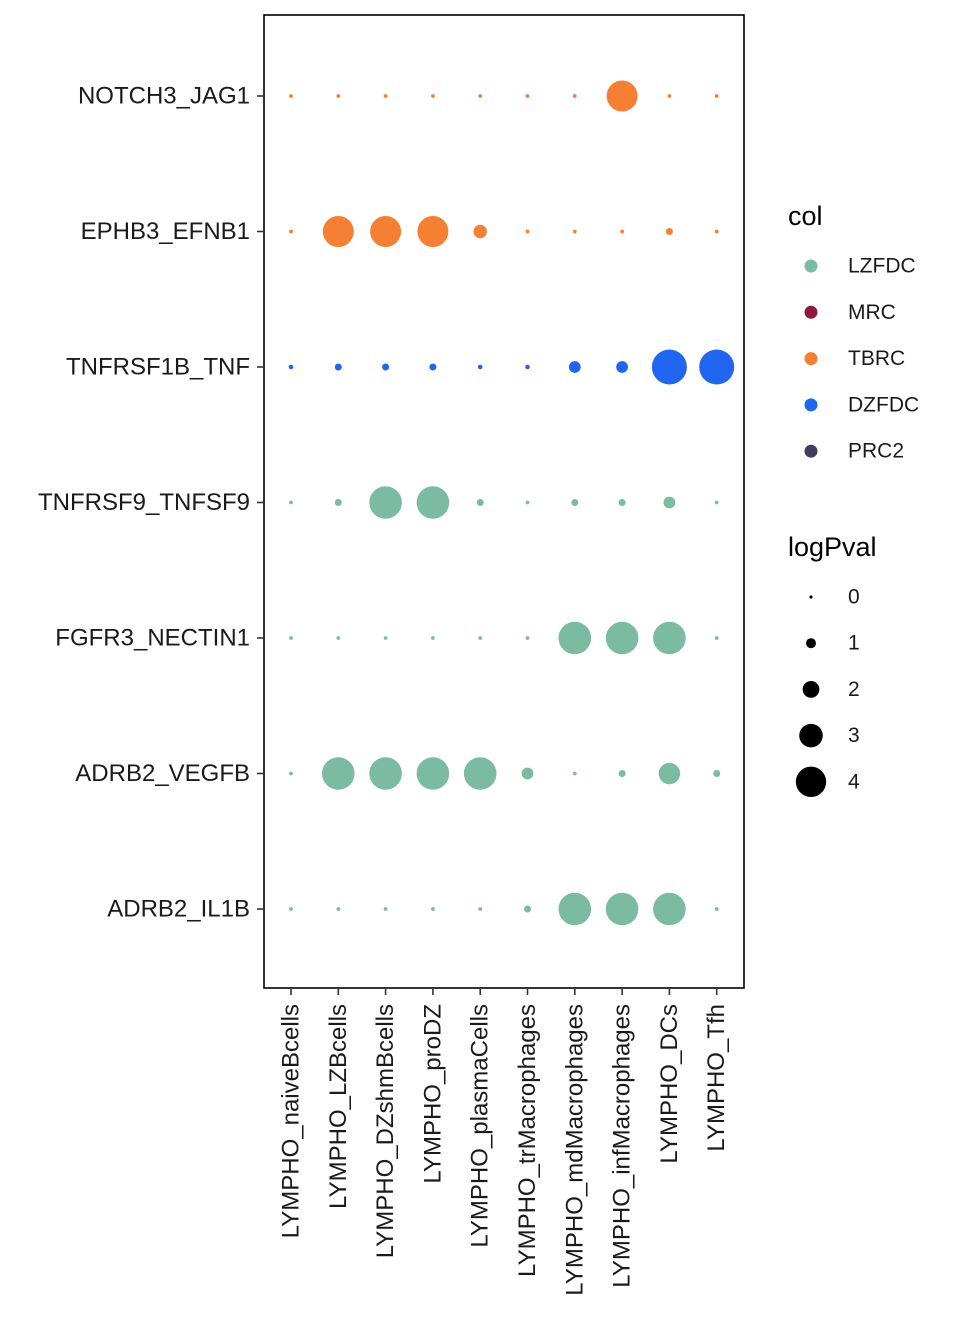 This screenshot has width=960, height=1344. I want to click on legend-color-label: MRC, so click(872, 312).